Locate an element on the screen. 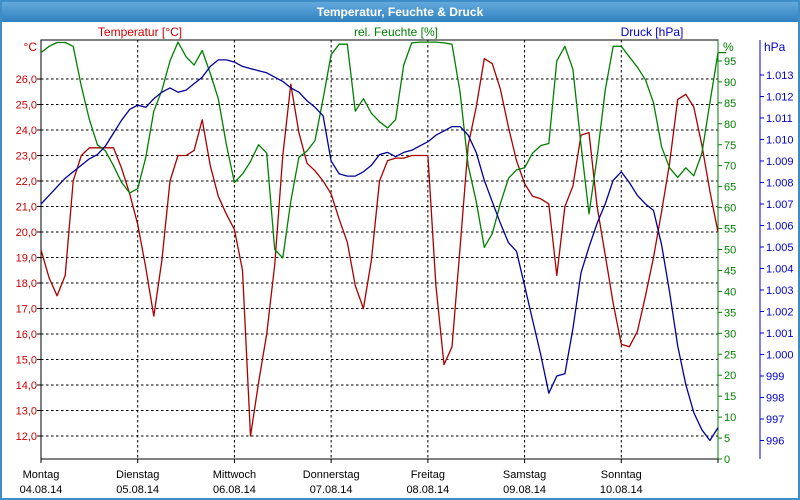 The image size is (800, 500). humidity-tick-label: 65 is located at coordinates (730, 188).